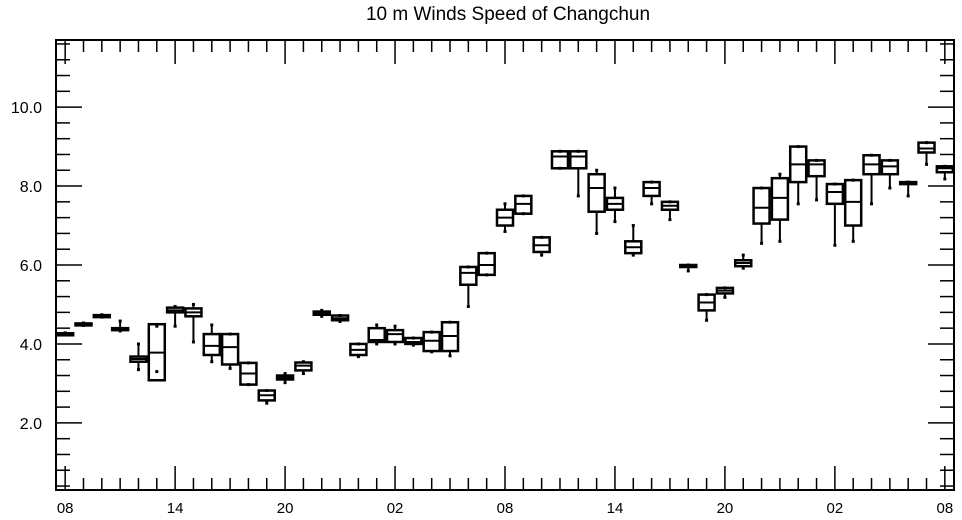 Image resolution: width=962 pixels, height=520 pixels. I want to click on y-tick-label: 10.0, so click(26, 108).